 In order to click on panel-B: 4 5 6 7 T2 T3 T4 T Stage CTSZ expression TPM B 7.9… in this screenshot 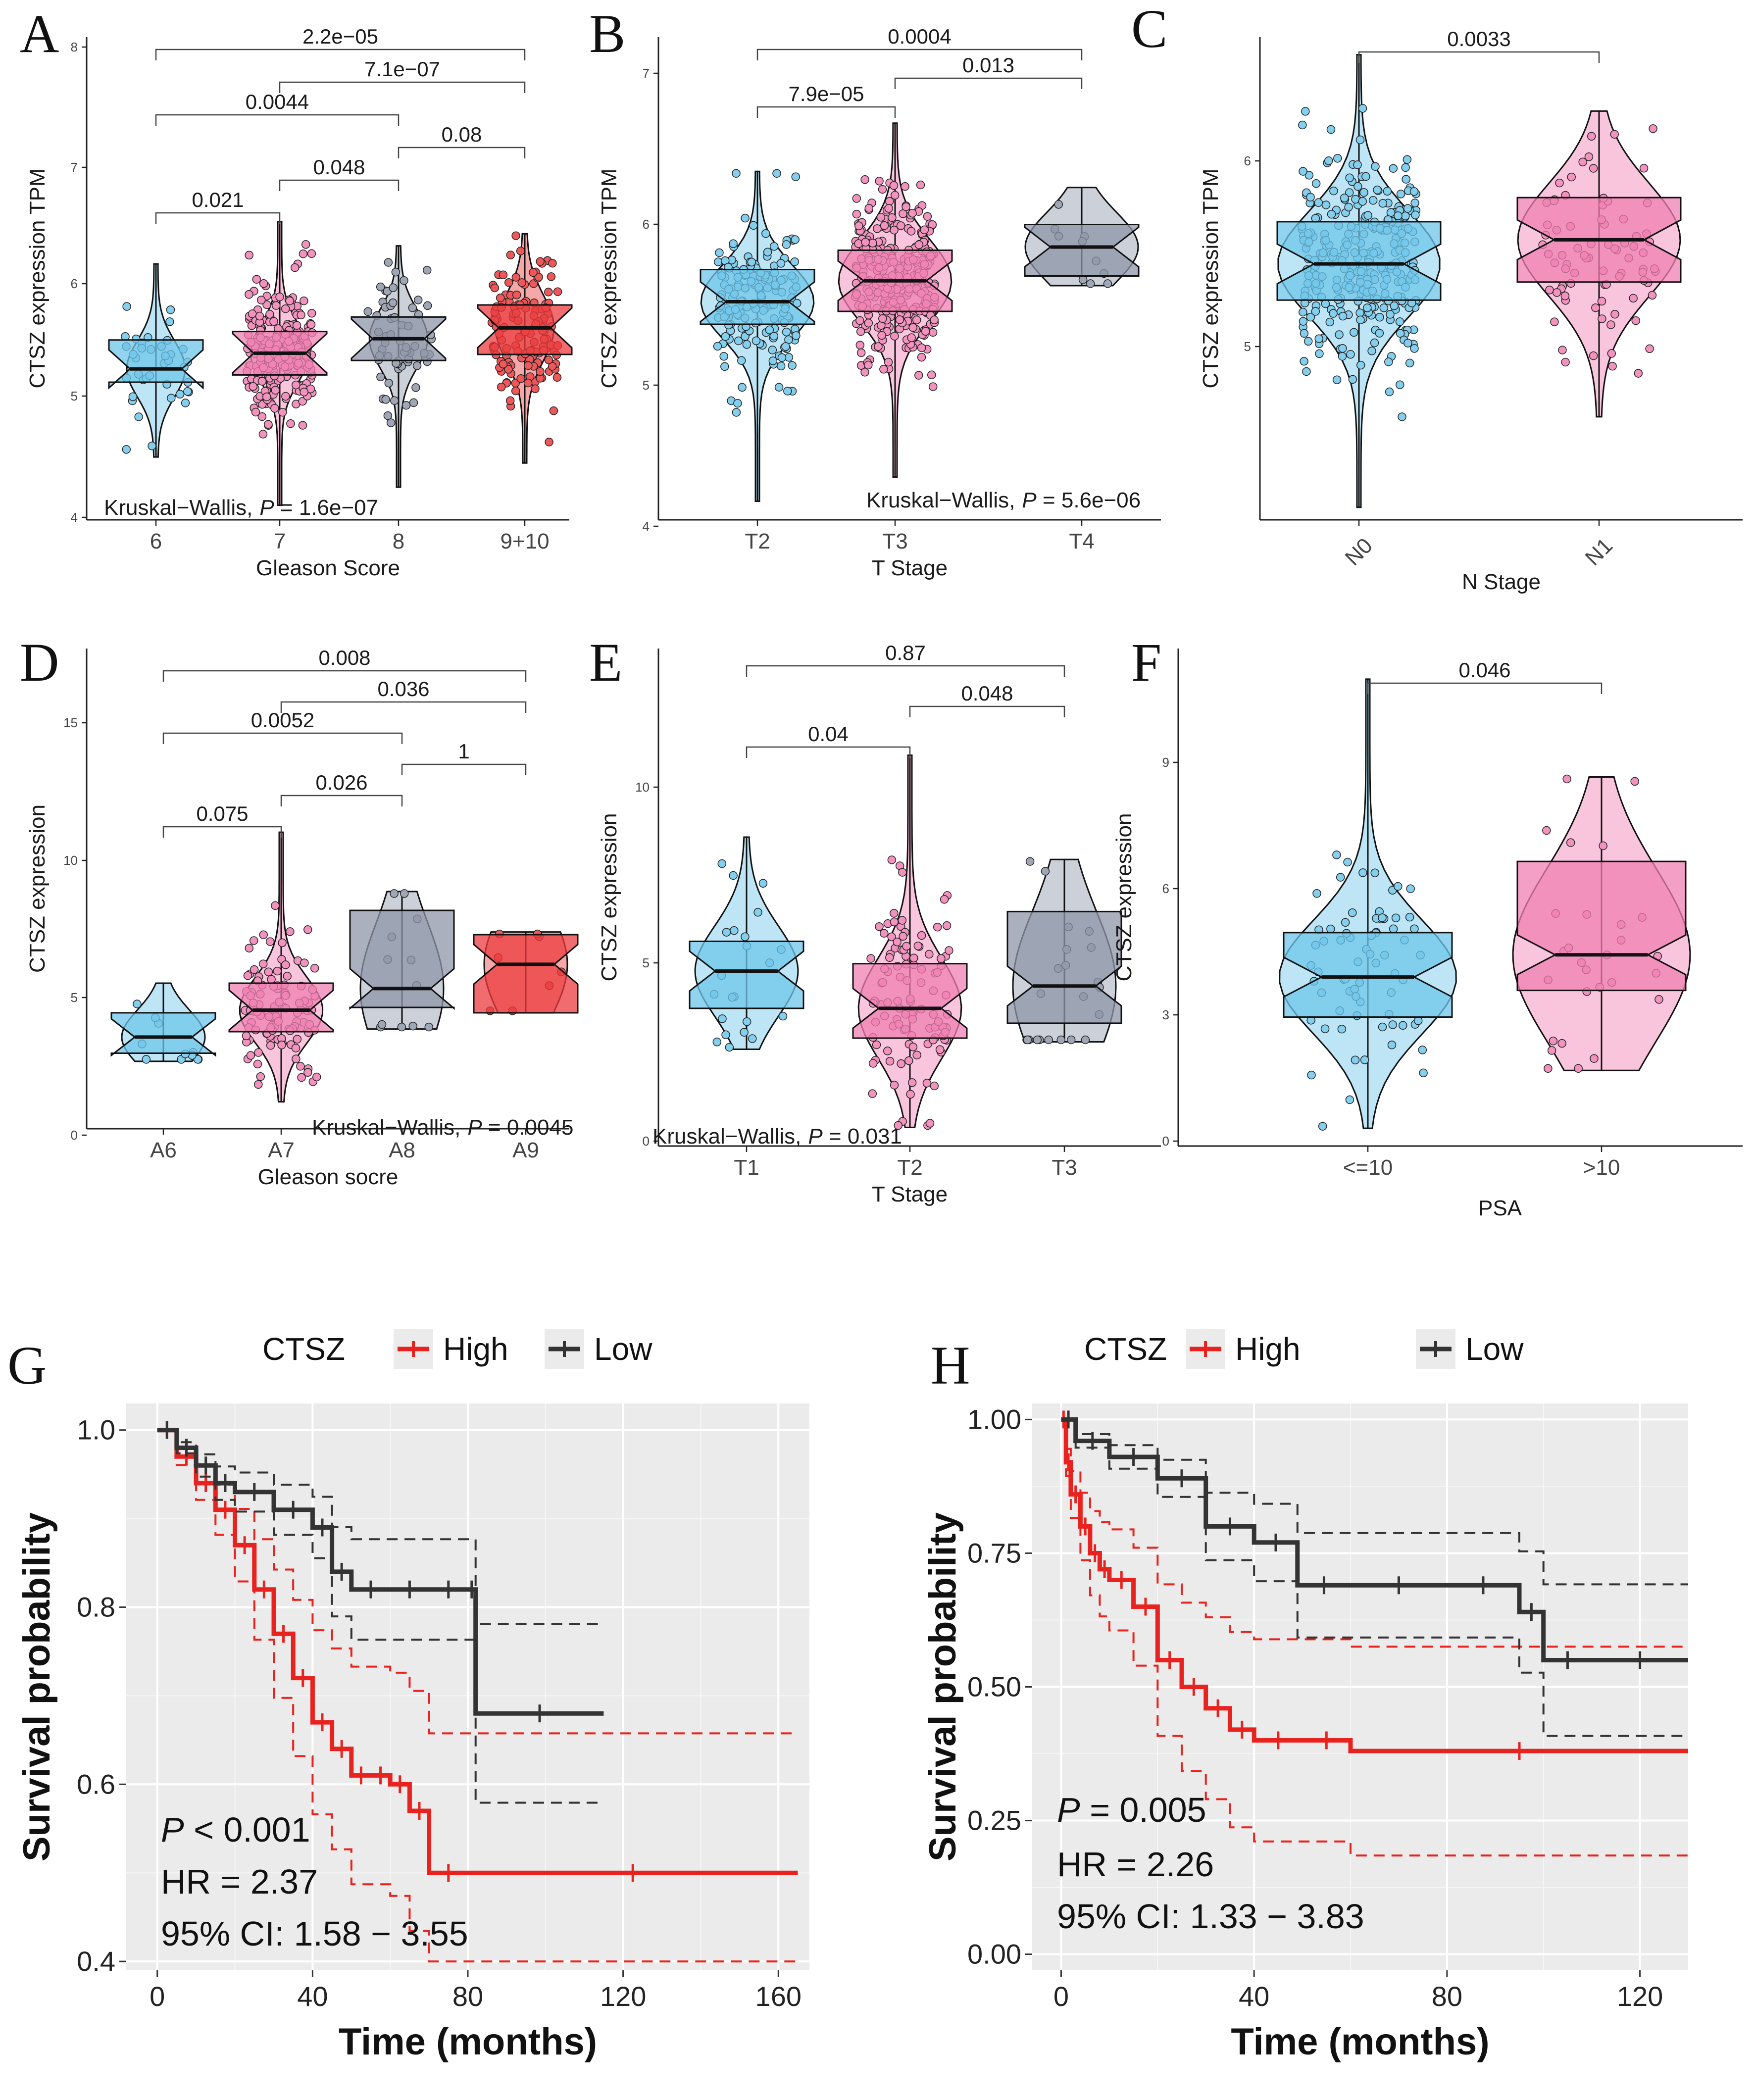, I will do `click(875, 291)`.